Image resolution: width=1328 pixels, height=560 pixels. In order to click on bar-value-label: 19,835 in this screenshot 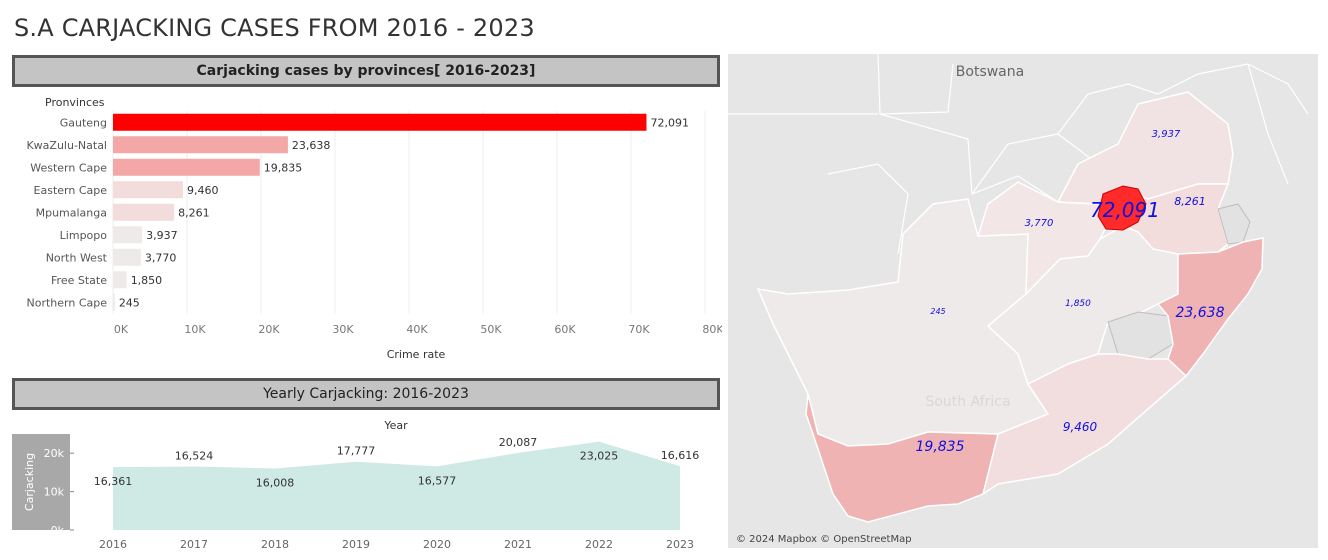, I will do `click(283, 167)`.